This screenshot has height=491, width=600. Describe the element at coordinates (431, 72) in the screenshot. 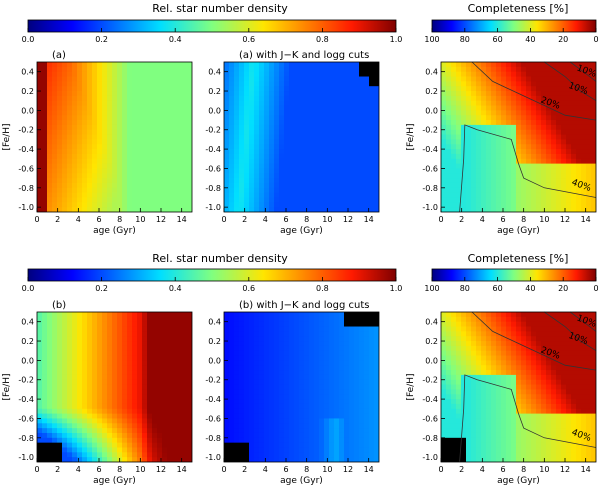

I see `y-tick-label: 0.4` at that location.